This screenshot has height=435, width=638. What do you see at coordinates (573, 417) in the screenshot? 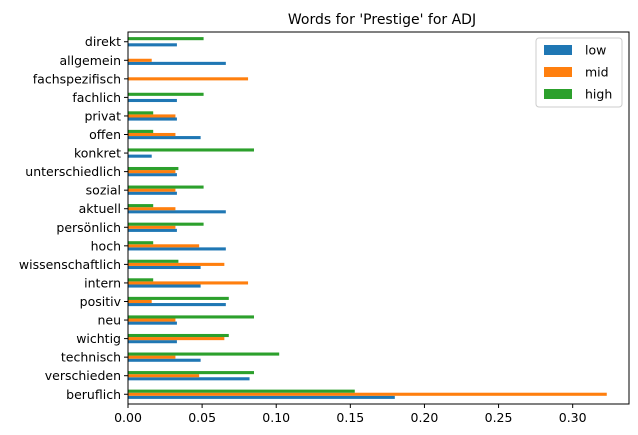
I see `x-tick-label: 0.30` at bounding box center [573, 417].